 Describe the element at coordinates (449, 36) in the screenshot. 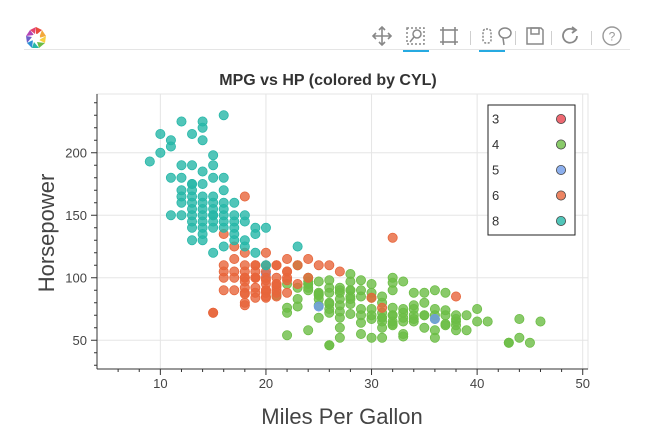

I see `wheel-zoom-tool-icon` at that location.